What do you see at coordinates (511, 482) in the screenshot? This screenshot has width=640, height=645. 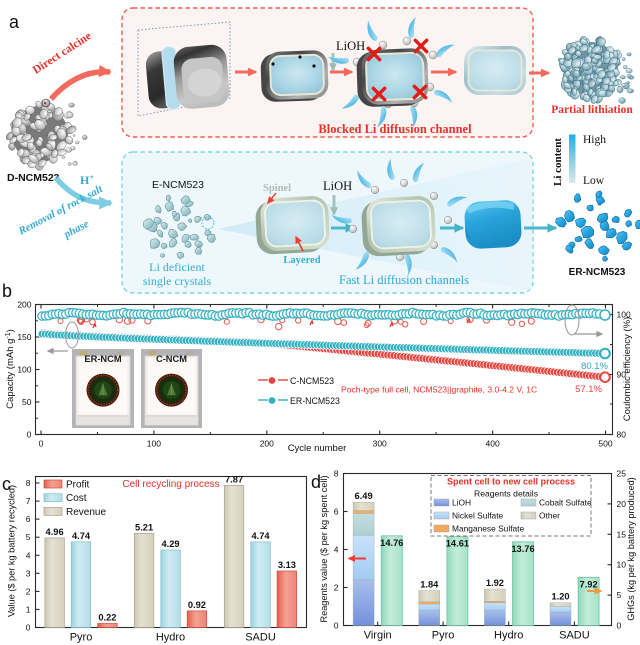 I see `svg-text: Spent cell to new cell process` at bounding box center [511, 482].